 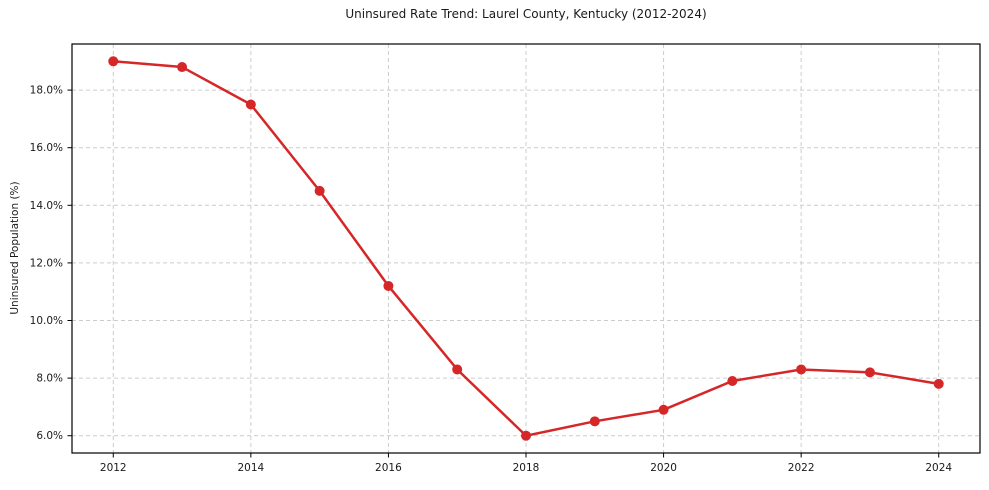 I want to click on data-point-2012, so click(x=113, y=61).